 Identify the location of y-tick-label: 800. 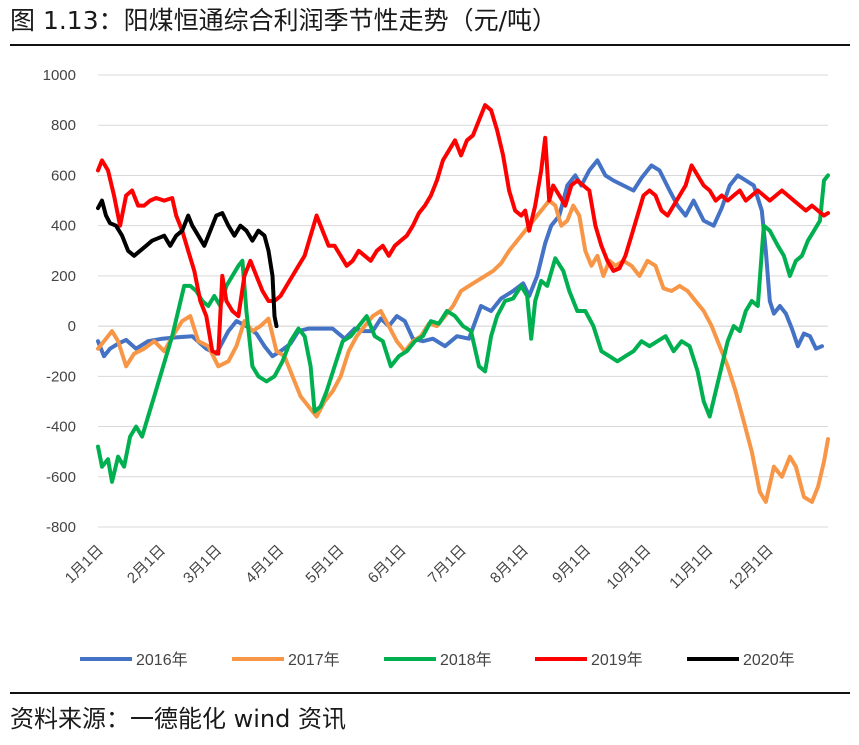
(63, 125).